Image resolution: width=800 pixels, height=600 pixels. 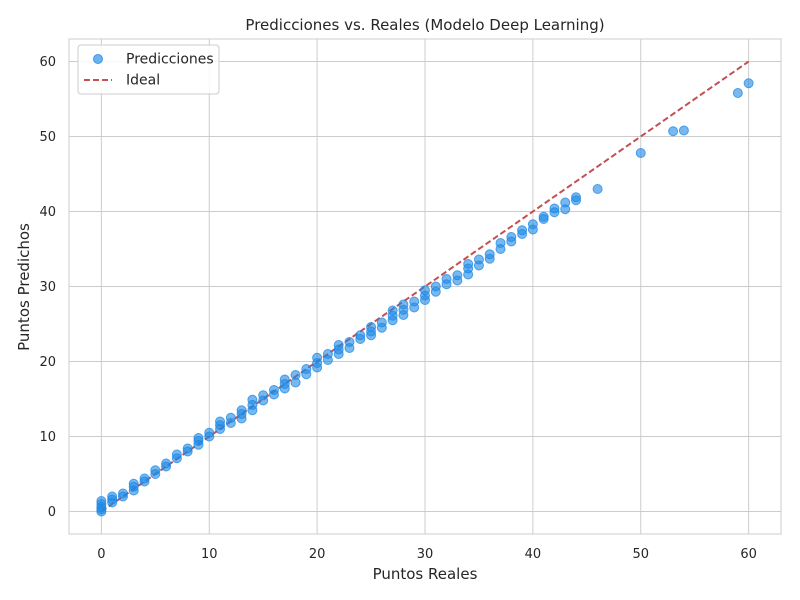 What do you see at coordinates (47, 437) in the screenshot?
I see `y-tick-label: 10` at bounding box center [47, 437].